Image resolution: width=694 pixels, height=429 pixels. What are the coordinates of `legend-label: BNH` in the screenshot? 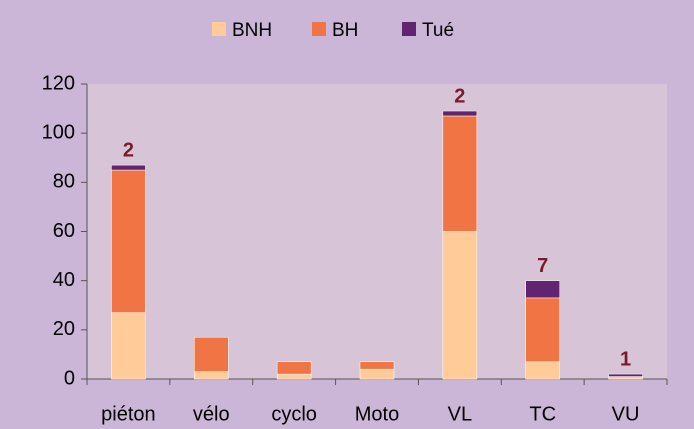 It's located at (252, 30).